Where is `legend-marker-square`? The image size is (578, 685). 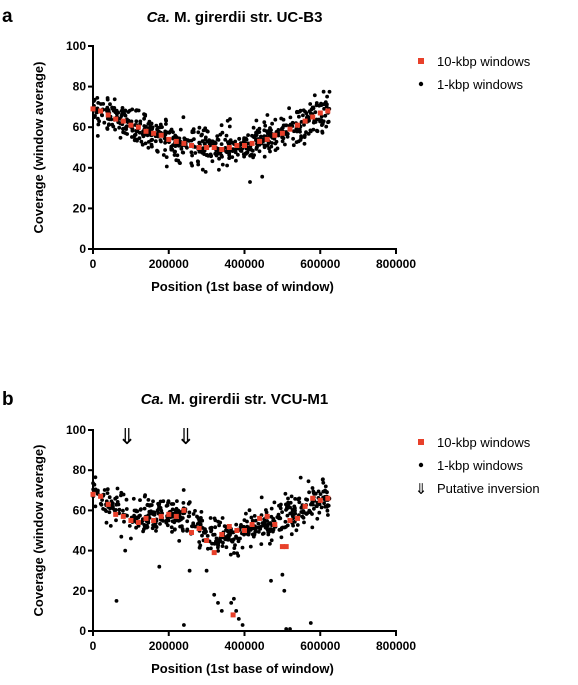
legend-marker-square is located at coordinates (421, 61).